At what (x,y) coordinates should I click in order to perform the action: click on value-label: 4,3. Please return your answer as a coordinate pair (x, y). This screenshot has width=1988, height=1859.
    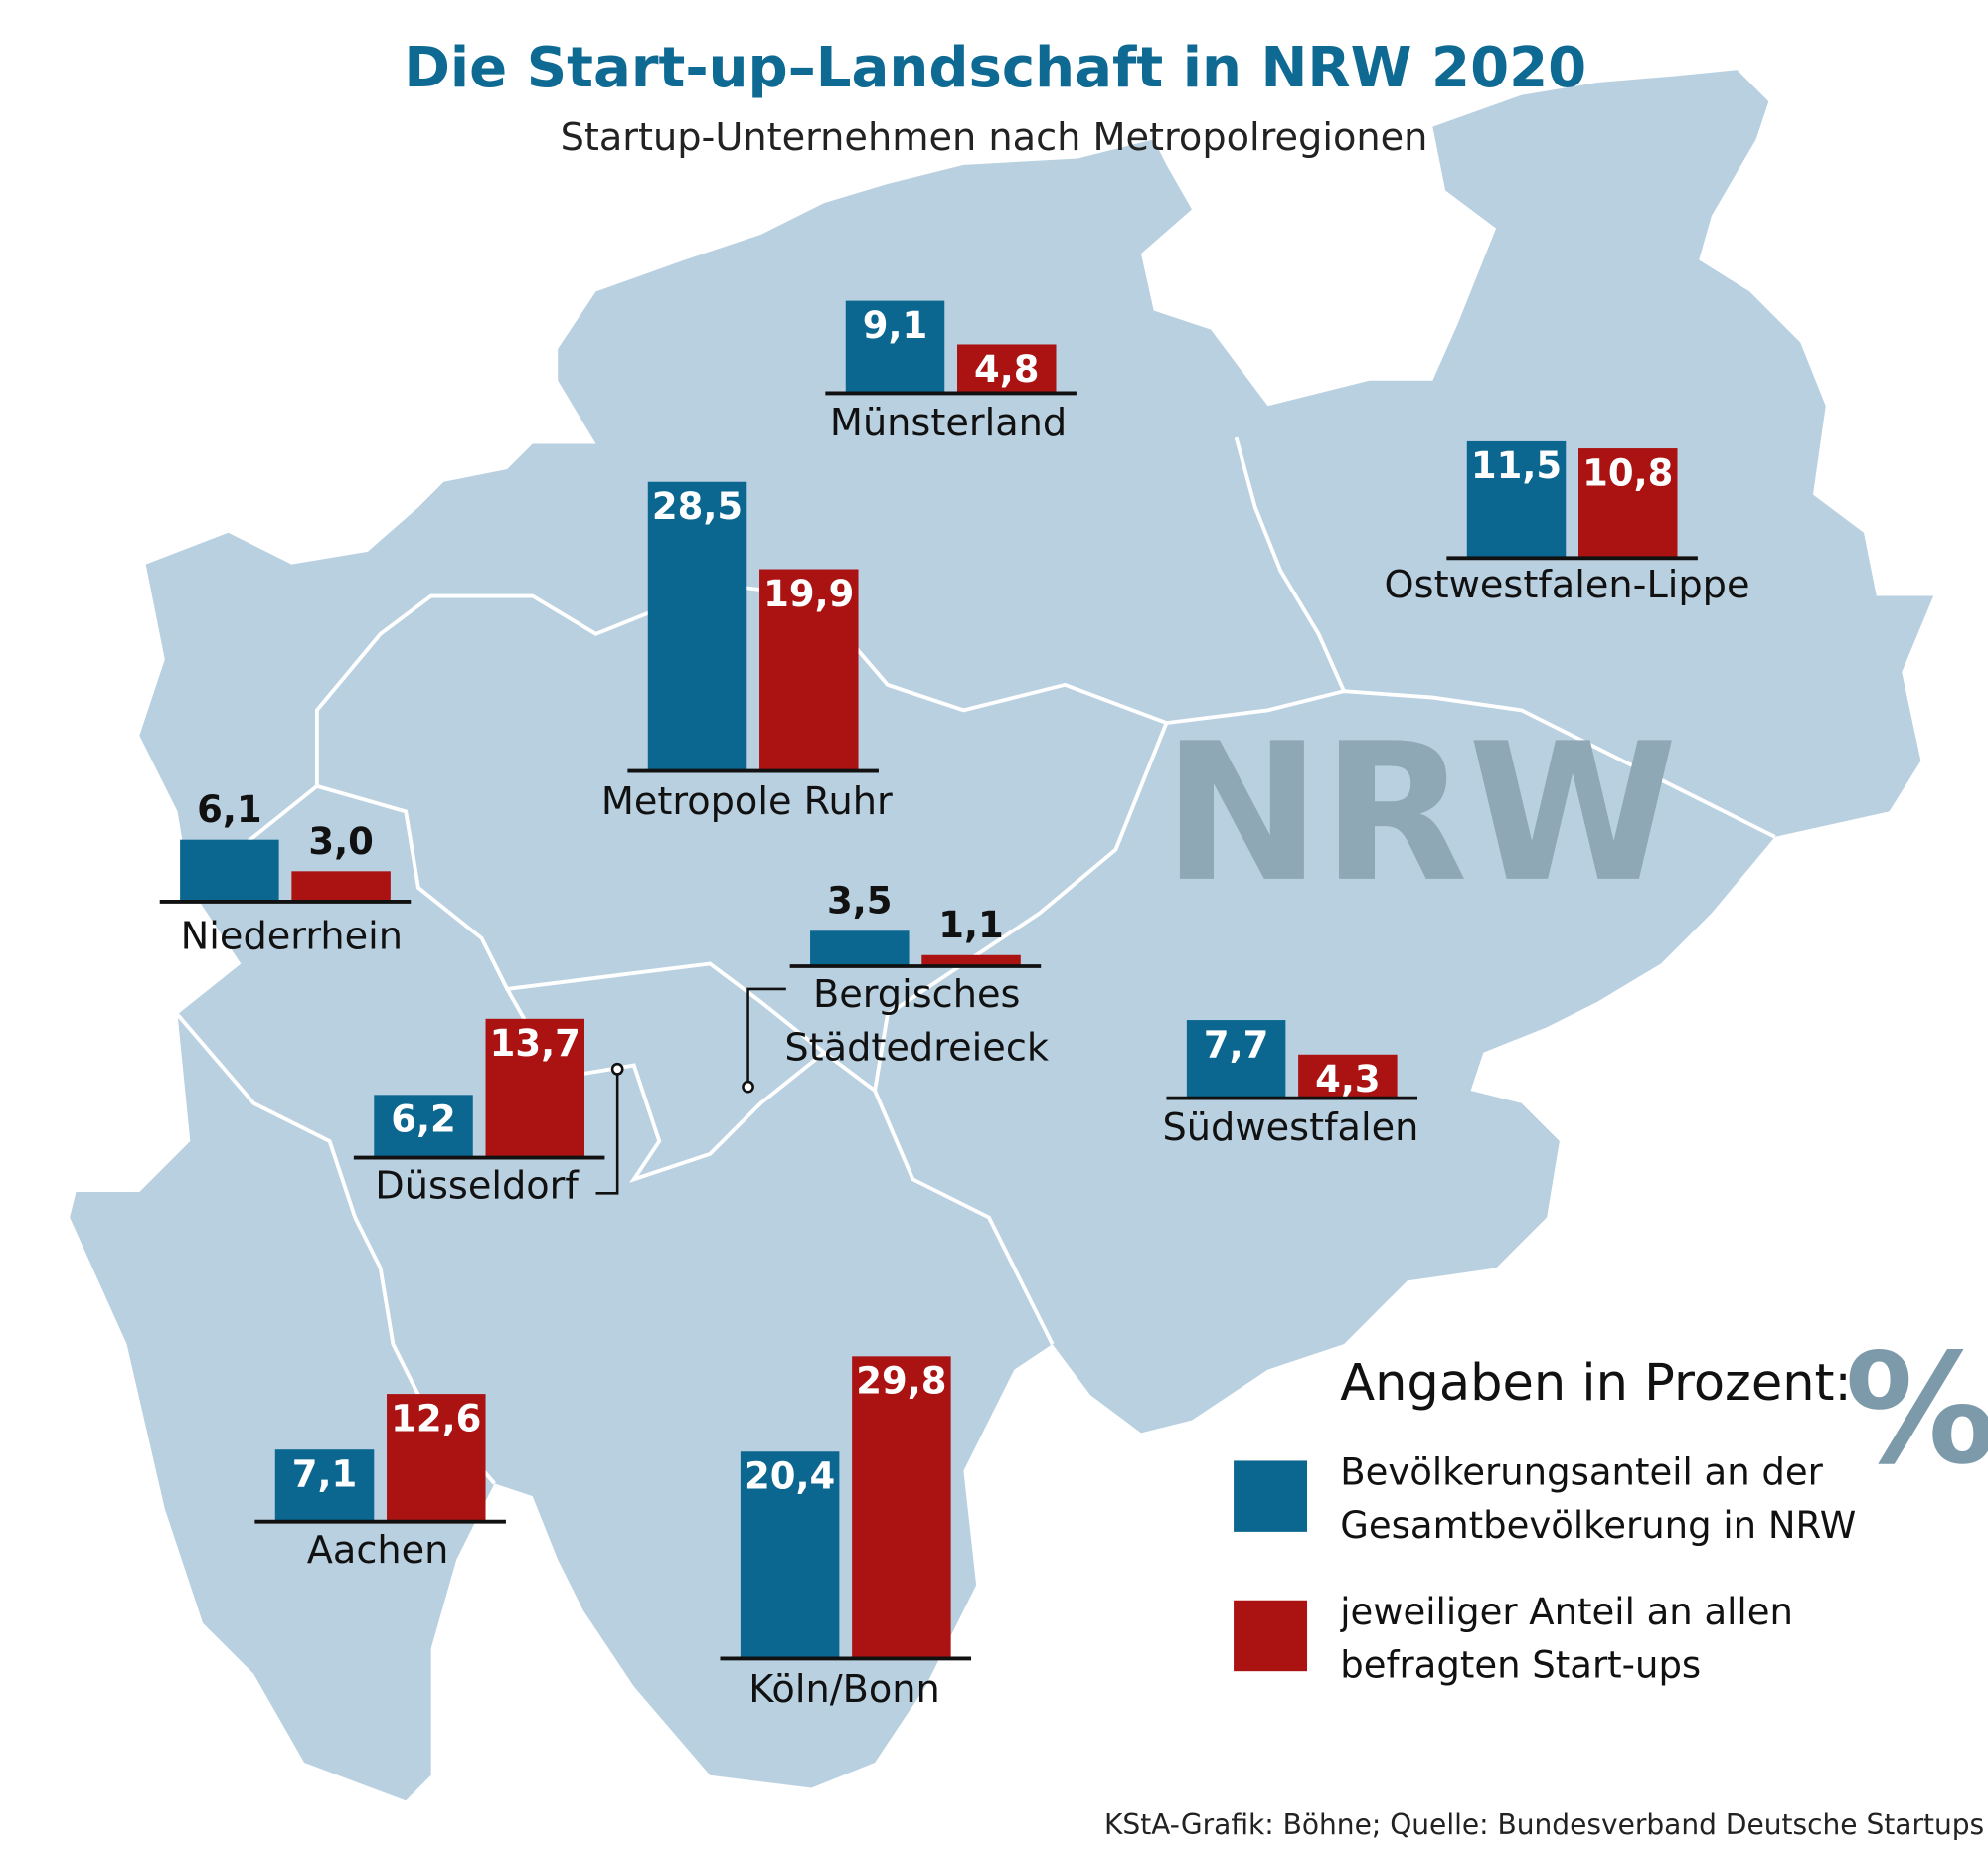
    Looking at the image, I should click on (1348, 1079).